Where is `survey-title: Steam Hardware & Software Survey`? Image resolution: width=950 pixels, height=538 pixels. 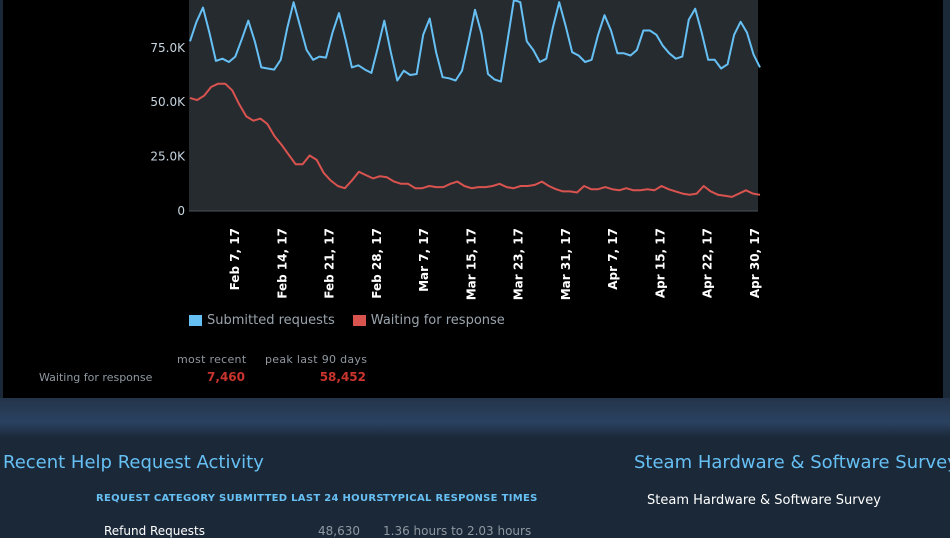 survey-title: Steam Hardware & Software Survey is located at coordinates (792, 462).